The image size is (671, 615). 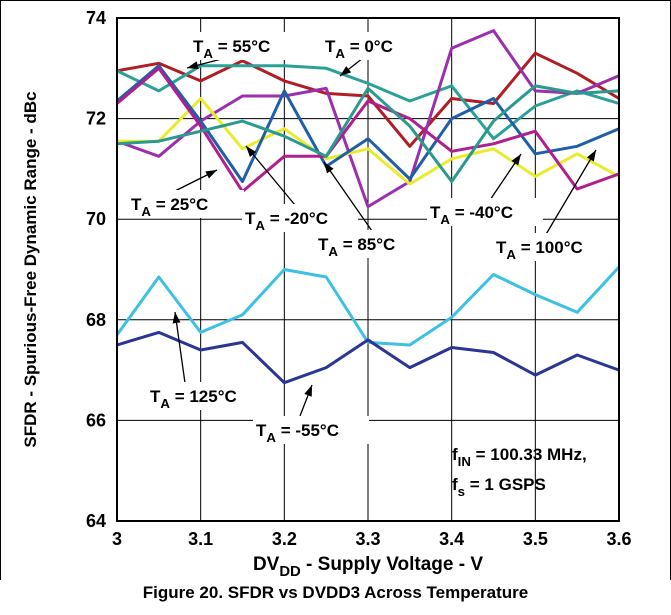 I want to click on x-tick-label: 3.3, so click(x=367, y=539).